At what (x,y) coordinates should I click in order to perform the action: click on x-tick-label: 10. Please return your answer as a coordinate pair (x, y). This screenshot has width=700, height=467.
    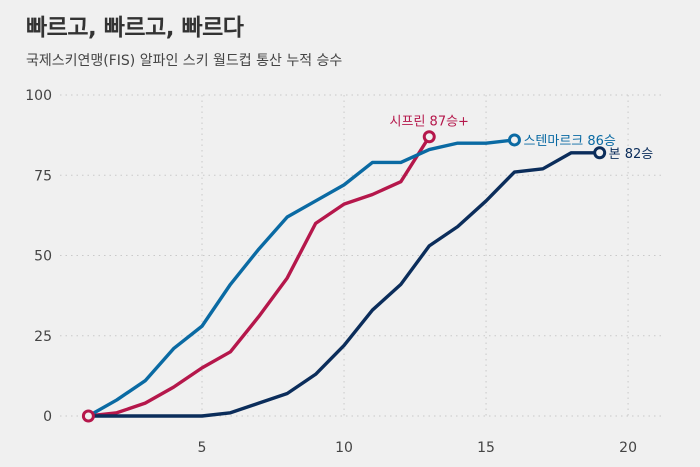
    Looking at the image, I should click on (344, 448).